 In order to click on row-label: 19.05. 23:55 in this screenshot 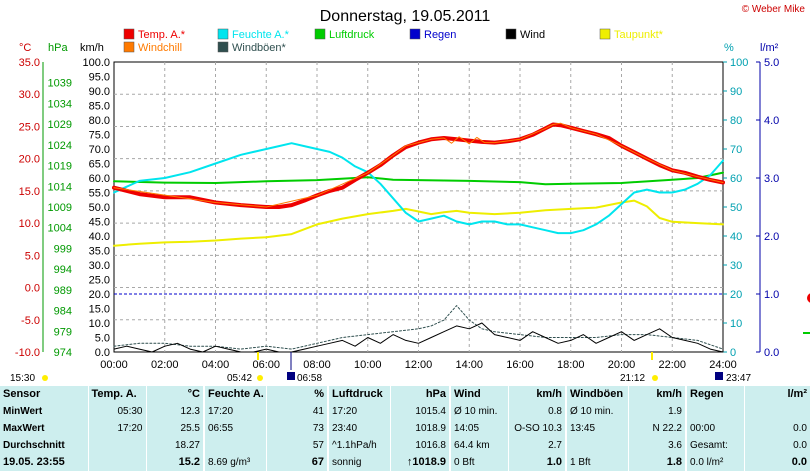, I will do `click(34, 462)`.